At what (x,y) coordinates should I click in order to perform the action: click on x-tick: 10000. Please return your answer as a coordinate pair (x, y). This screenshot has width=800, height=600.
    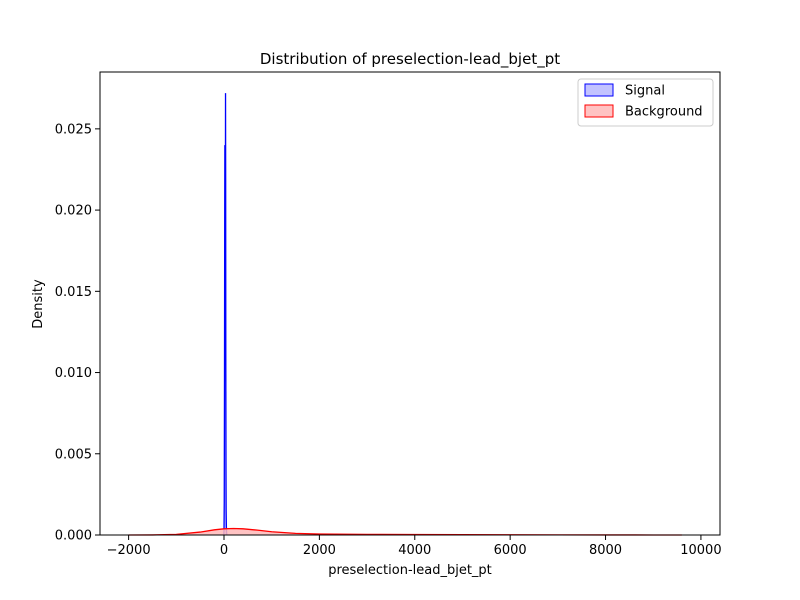
    Looking at the image, I should click on (701, 546).